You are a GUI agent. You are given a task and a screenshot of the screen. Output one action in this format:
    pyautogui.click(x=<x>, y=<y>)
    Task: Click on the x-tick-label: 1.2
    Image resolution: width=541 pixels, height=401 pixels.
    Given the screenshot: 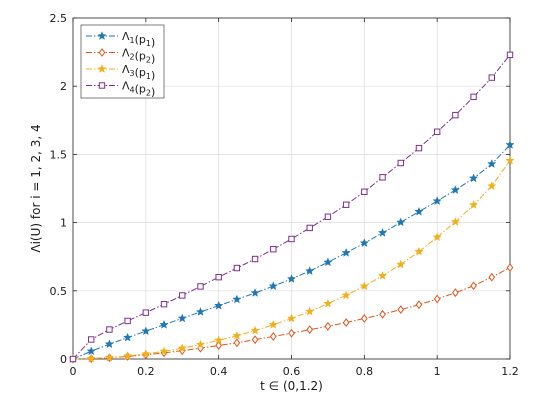 What is the action you would take?
    pyautogui.click(x=510, y=371)
    